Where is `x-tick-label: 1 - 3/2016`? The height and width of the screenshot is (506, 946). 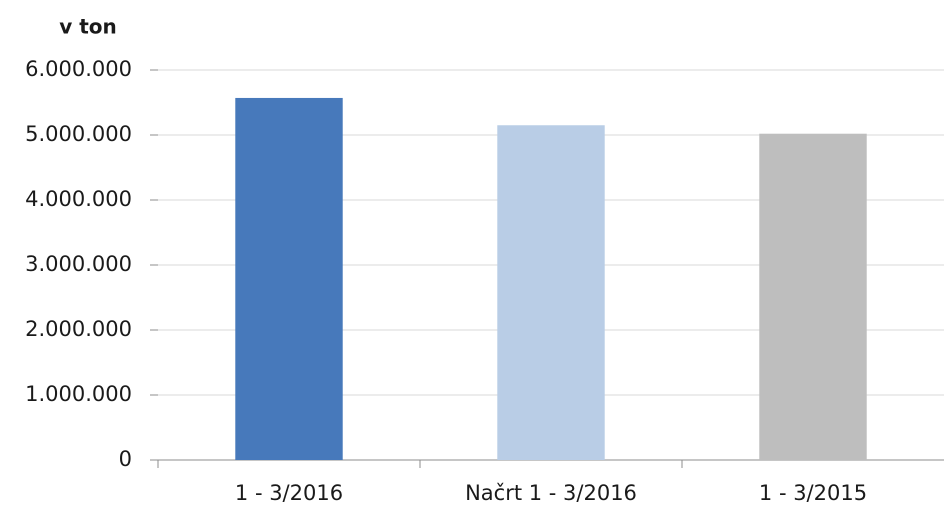 x-tick-label: 1 - 3/2016 is located at coordinates (289, 493).